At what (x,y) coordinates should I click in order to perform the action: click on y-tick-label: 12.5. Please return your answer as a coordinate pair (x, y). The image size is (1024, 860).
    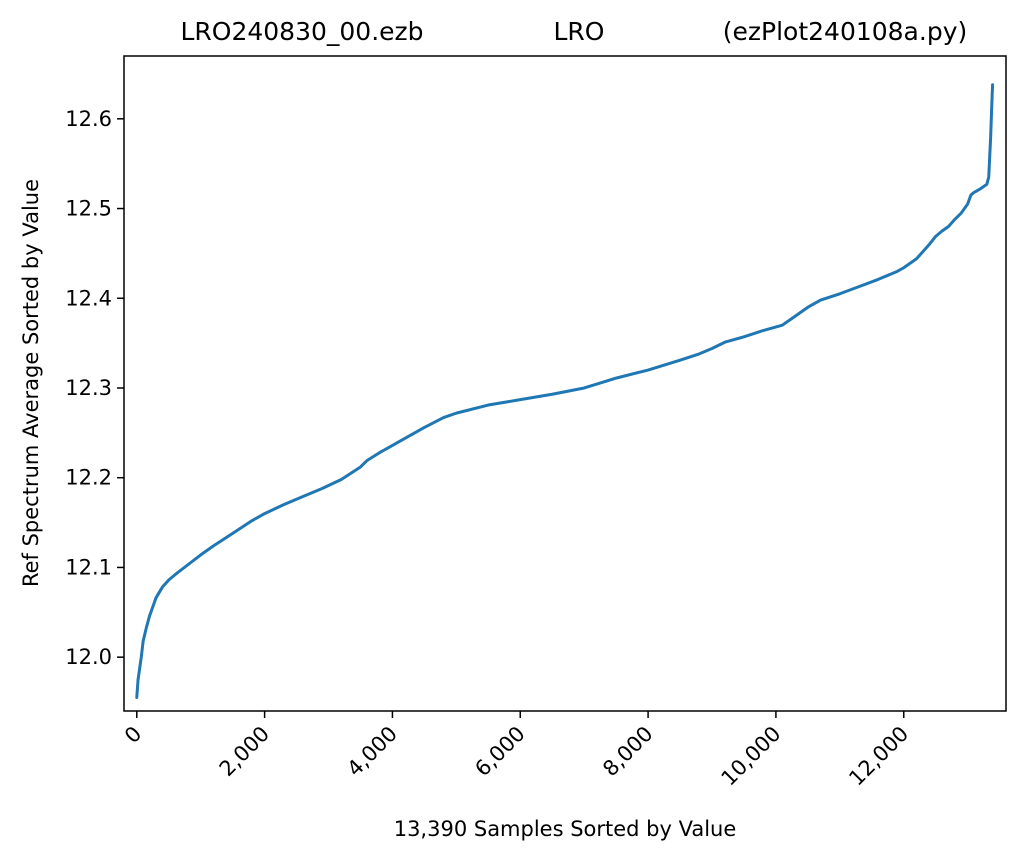
    Looking at the image, I should click on (88, 209).